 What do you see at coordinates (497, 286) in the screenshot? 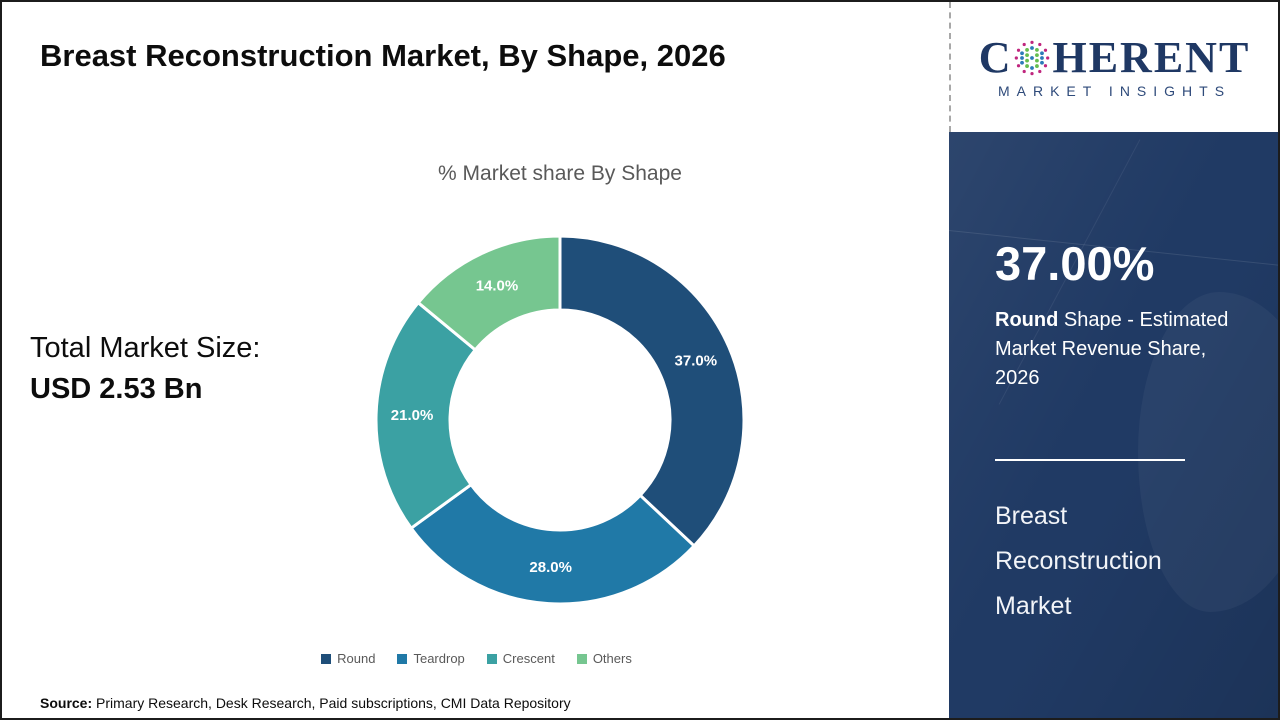
I see `slice-label-others: 14.0%` at bounding box center [497, 286].